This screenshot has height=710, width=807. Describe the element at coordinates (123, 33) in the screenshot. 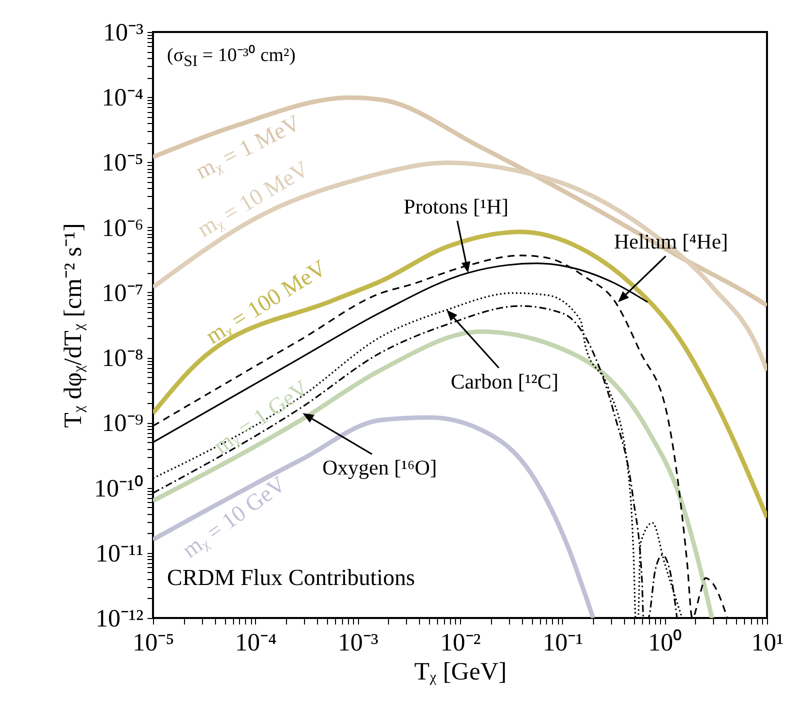

I see `y-tick-label: 10⁻³` at that location.